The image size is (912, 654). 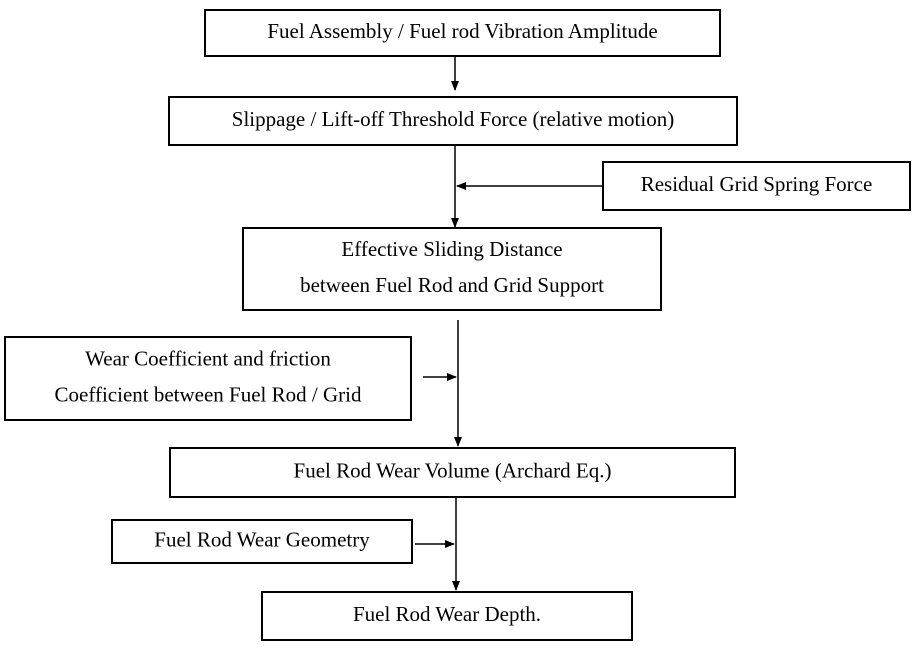 I want to click on node-label: Fuel Rod Wear Depth., so click(x=447, y=614).